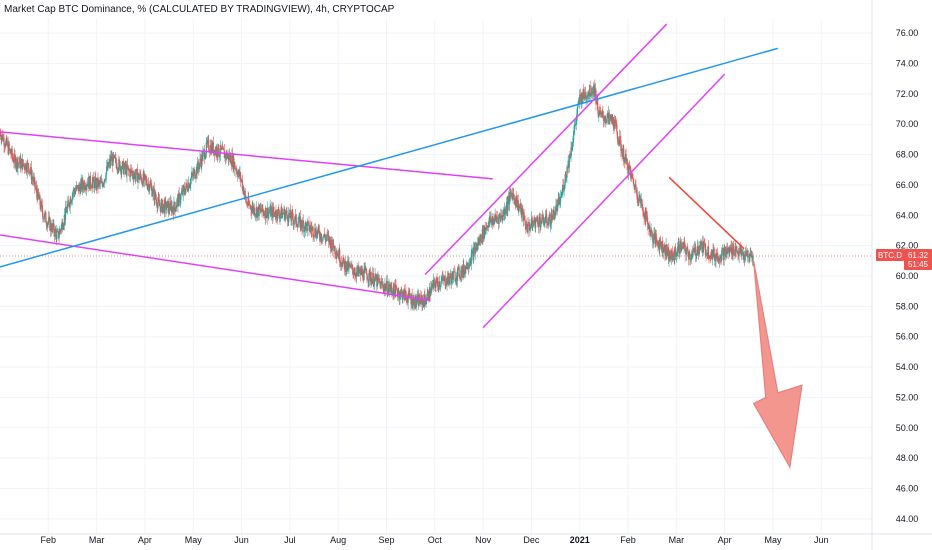 This screenshot has height=550, width=932. What do you see at coordinates (49, 540) in the screenshot?
I see `x-tick-label: Feb` at bounding box center [49, 540].